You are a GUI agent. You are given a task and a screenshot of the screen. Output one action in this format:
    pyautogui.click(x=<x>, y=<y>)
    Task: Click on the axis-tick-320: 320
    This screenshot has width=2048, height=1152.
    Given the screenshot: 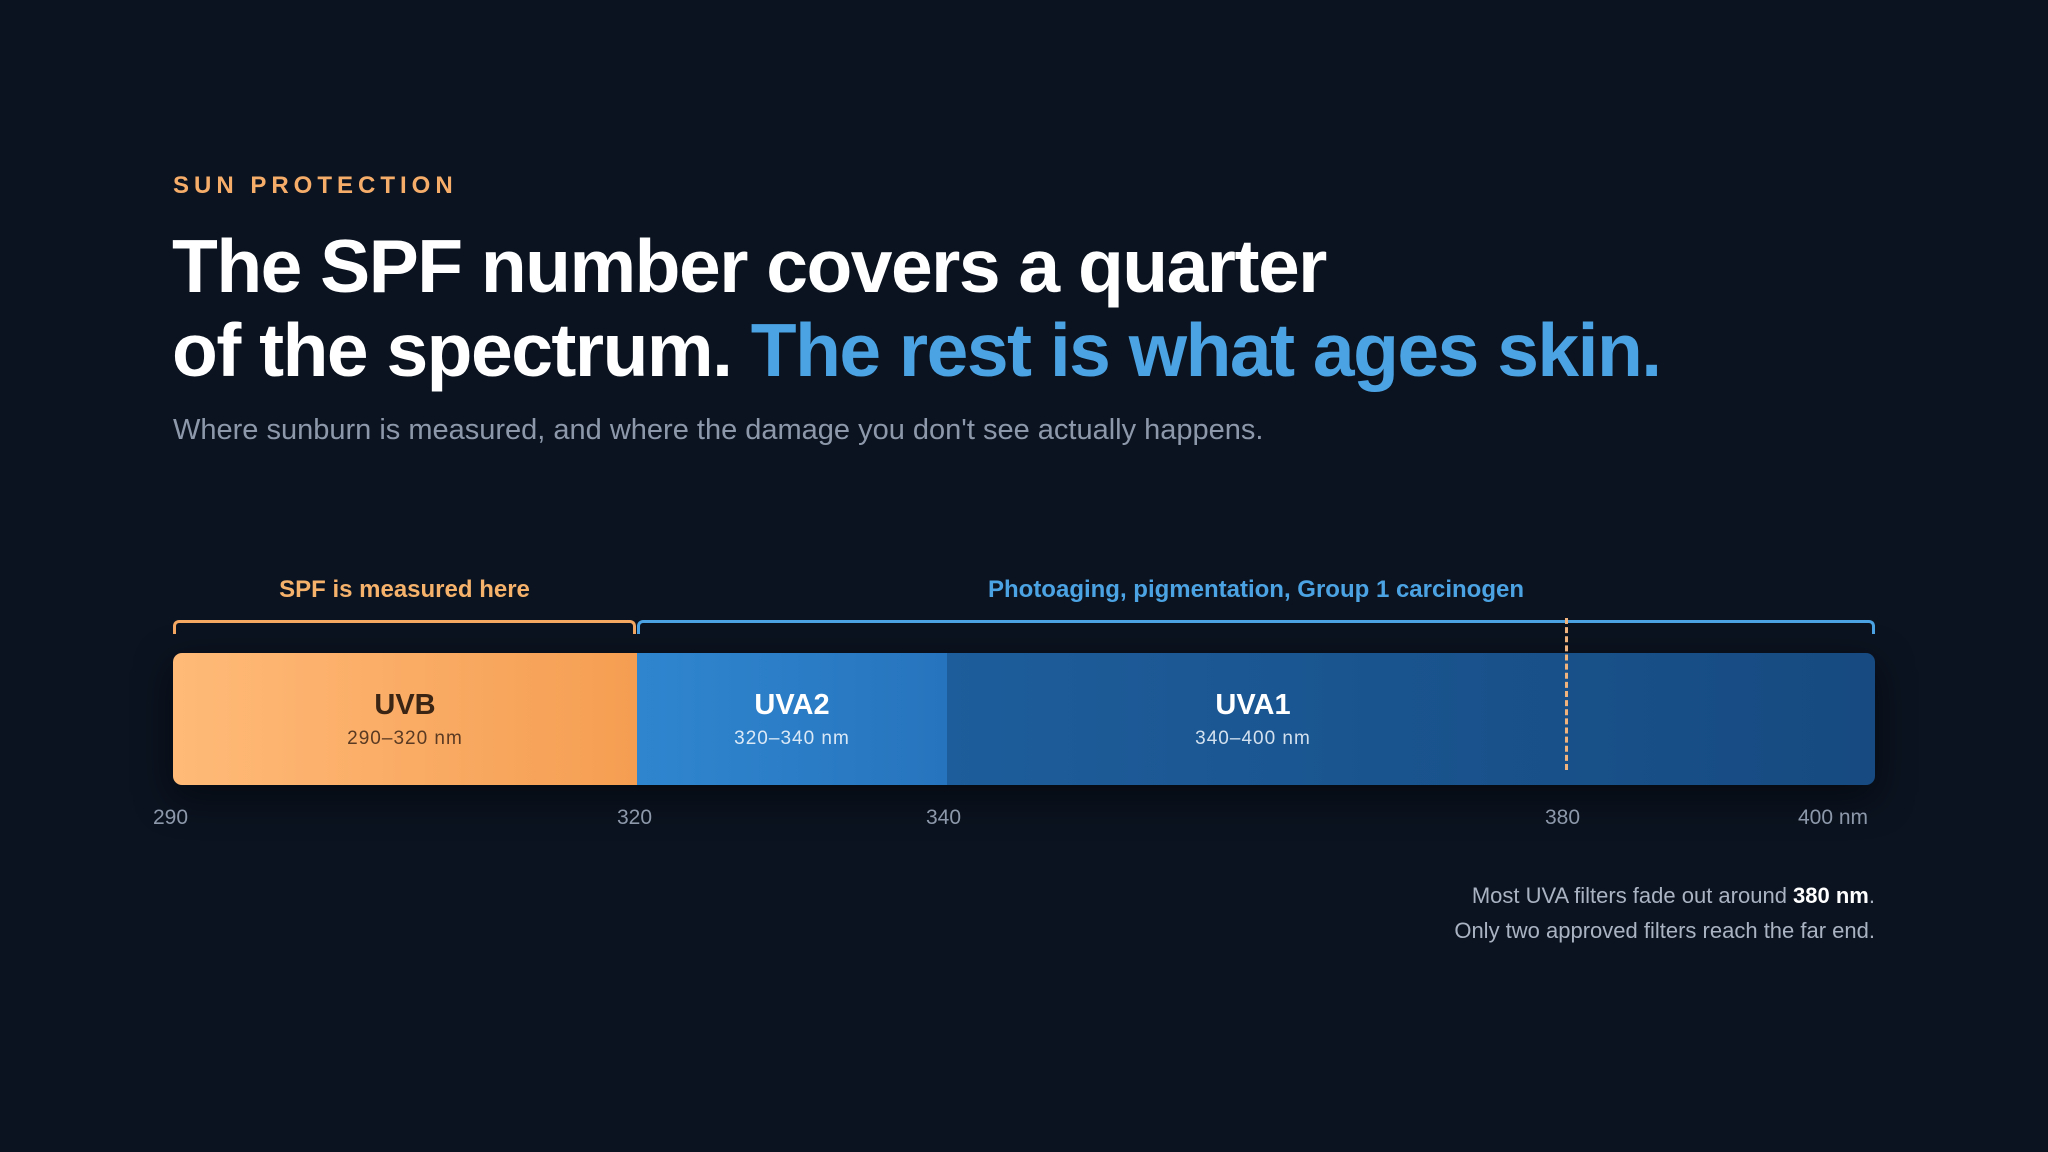 What is the action you would take?
    pyautogui.click(x=635, y=817)
    